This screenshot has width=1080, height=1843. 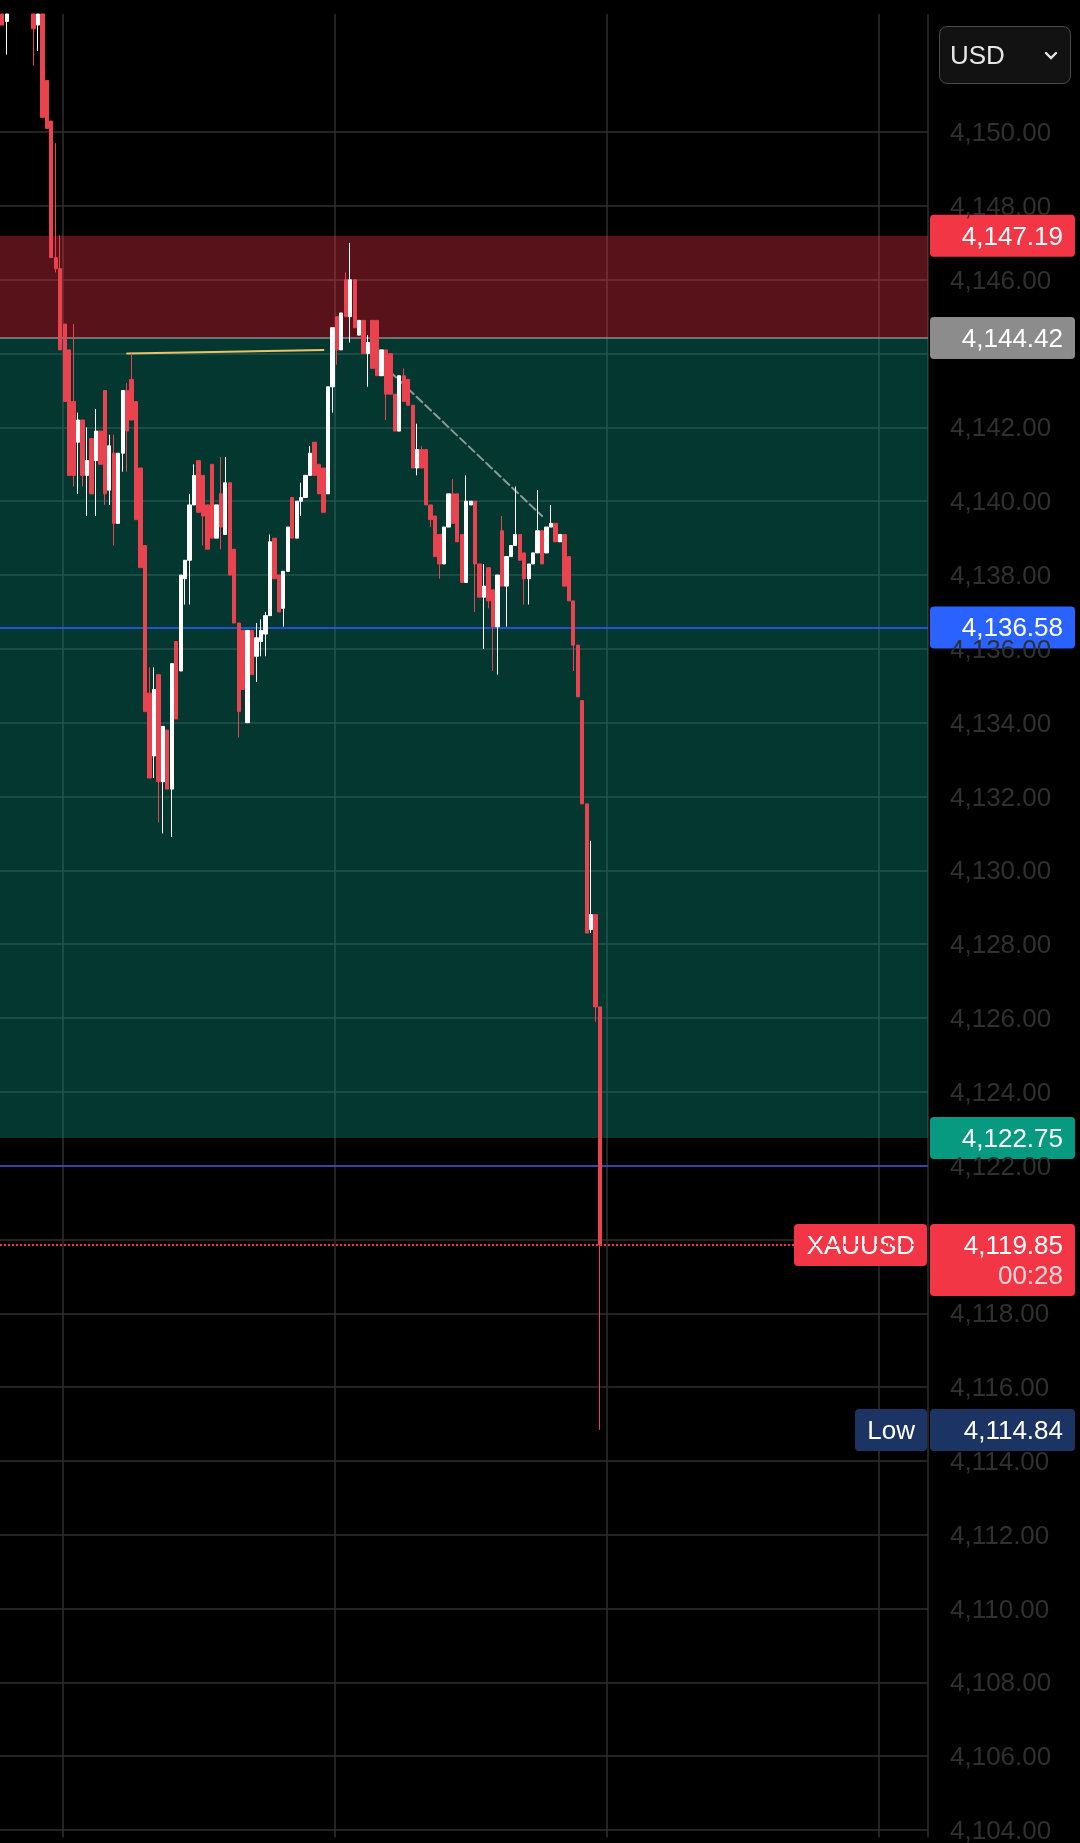 I want to click on band-label: 4,122.75, so click(x=1012, y=1137).